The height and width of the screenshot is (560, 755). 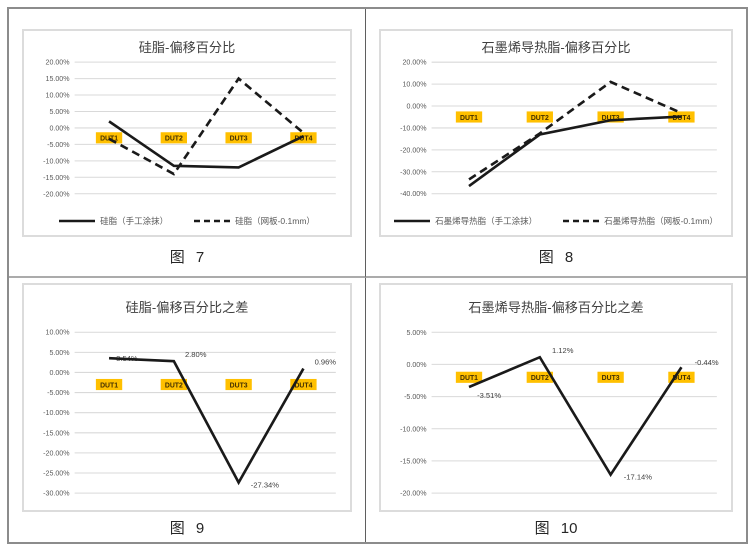 I want to click on figure-caption-8: 图 8, so click(x=556, y=257).